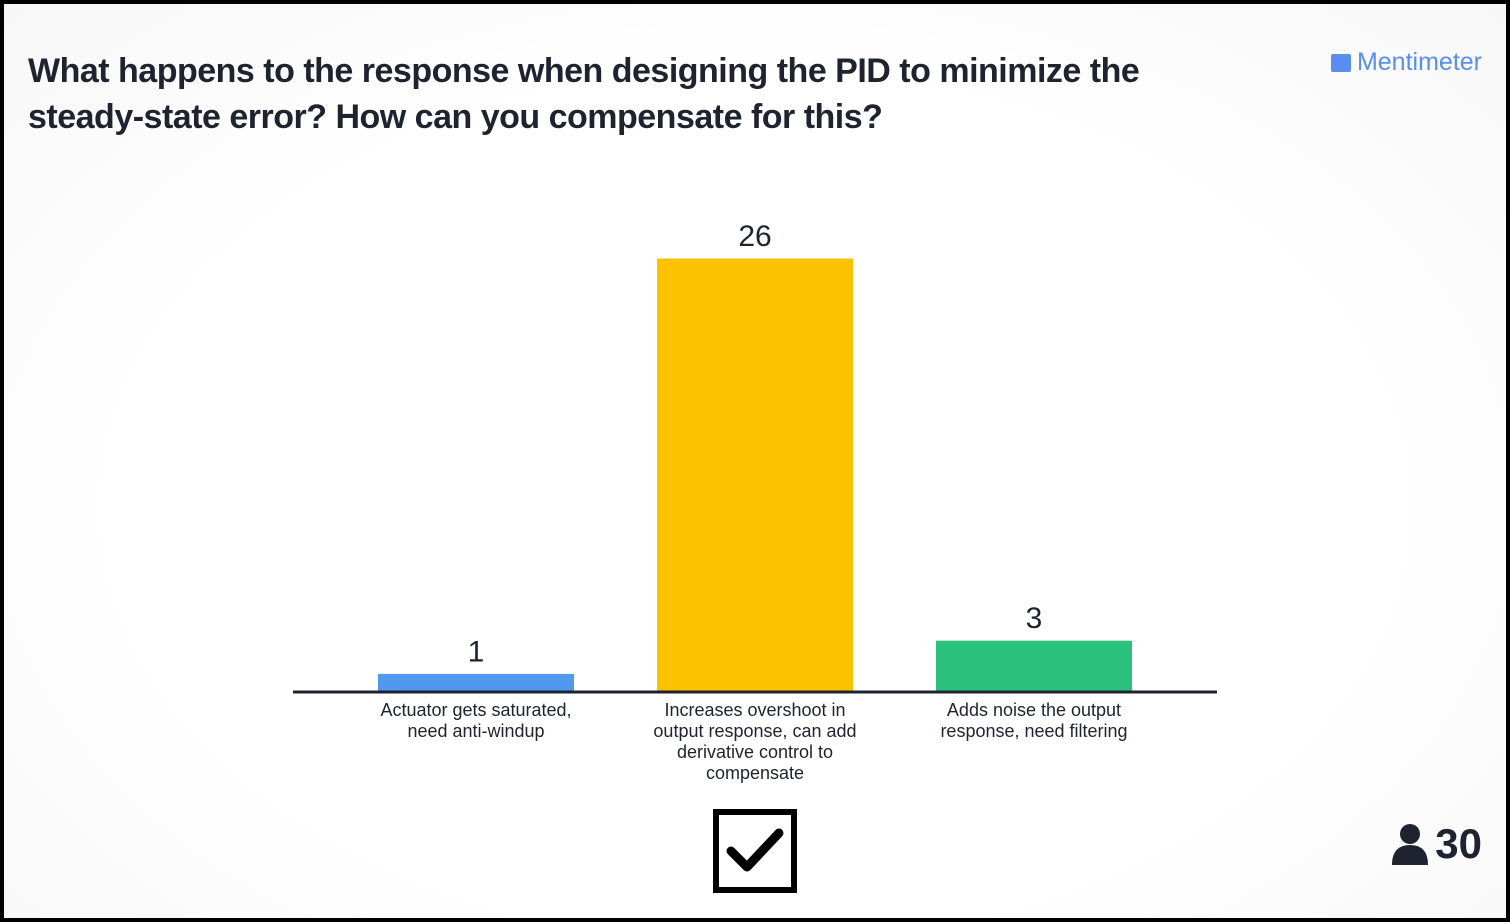 This screenshot has height=922, width=1510. I want to click on correct-mark, so click(755, 851).